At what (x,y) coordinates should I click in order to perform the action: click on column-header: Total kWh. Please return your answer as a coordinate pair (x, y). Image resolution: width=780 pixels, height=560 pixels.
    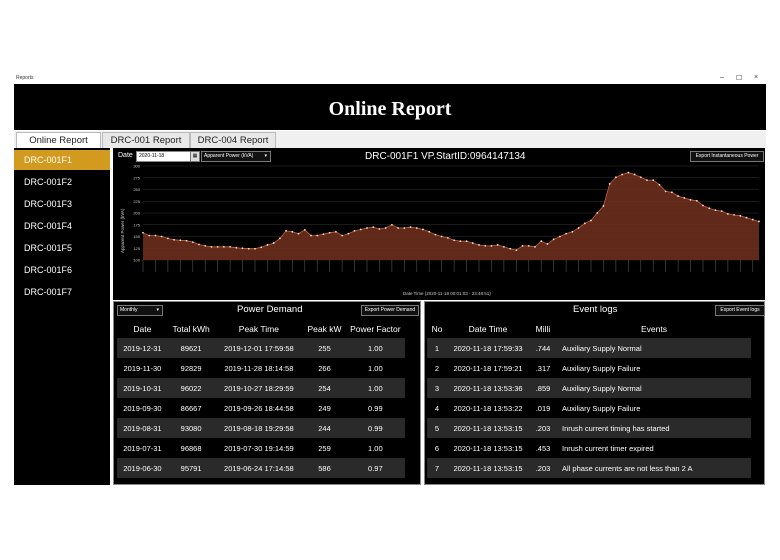
    Looking at the image, I should click on (191, 328).